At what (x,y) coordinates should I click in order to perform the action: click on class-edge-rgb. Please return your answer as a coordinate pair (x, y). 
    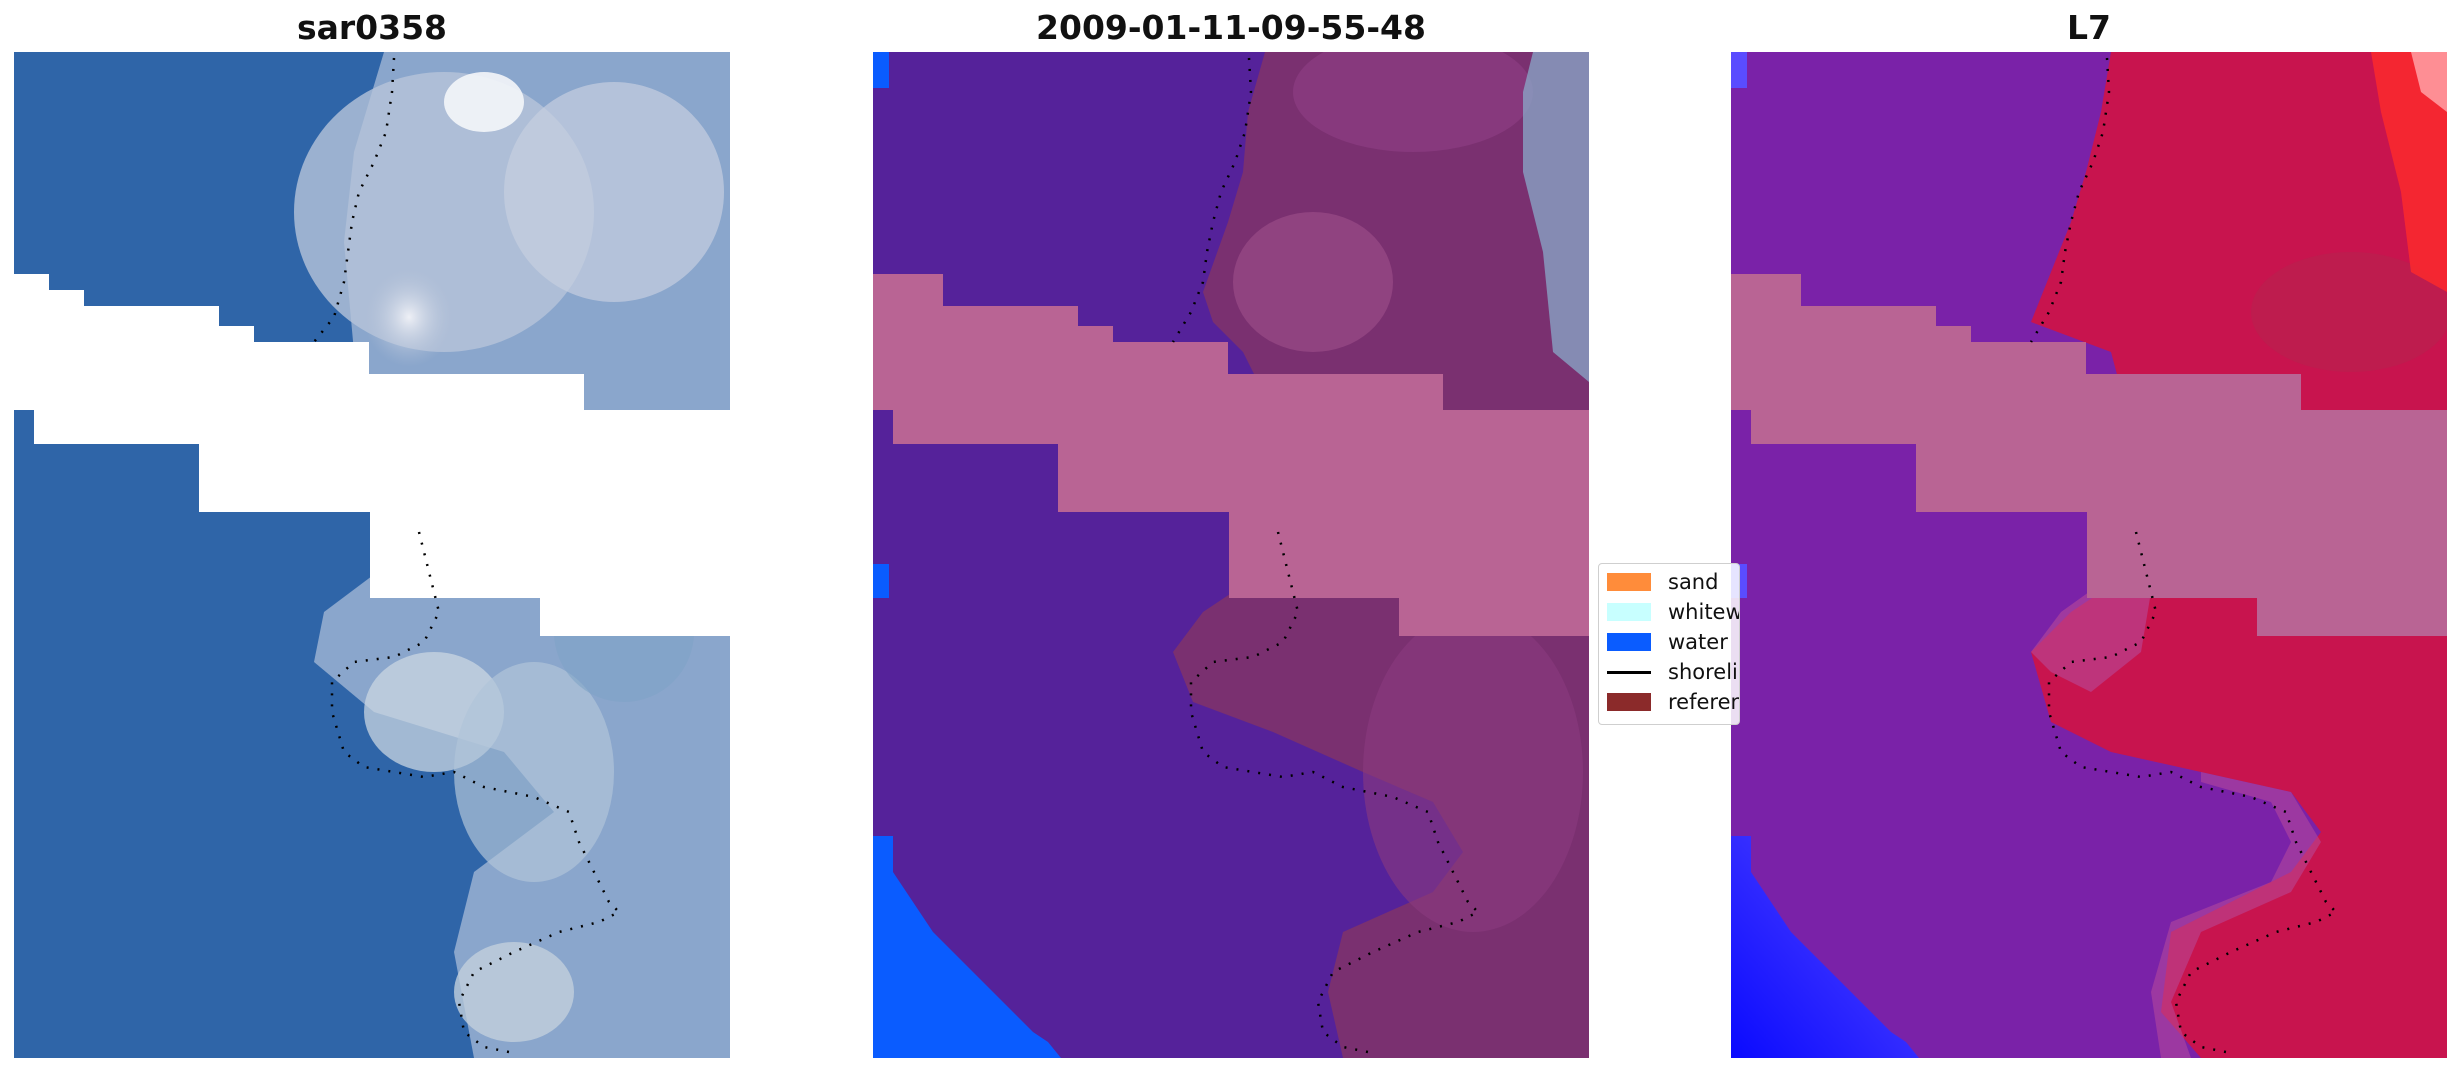
    Looking at the image, I should click on (1556, 217).